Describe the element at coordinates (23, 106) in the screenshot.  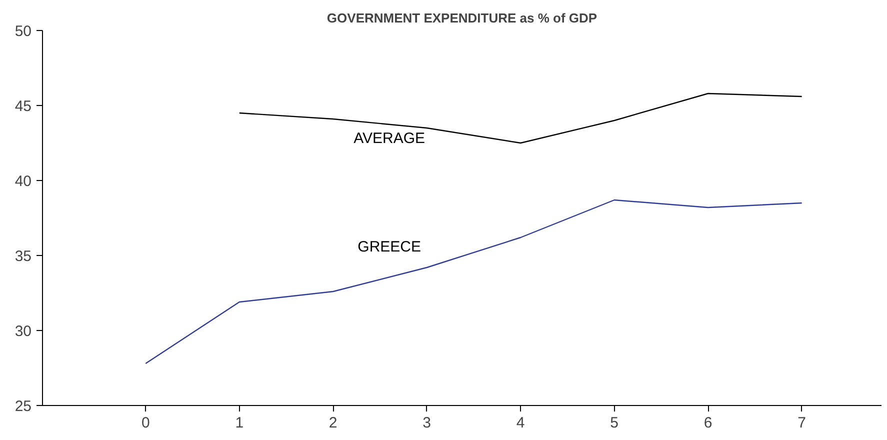
I see `y-tick-label: 45` at that location.